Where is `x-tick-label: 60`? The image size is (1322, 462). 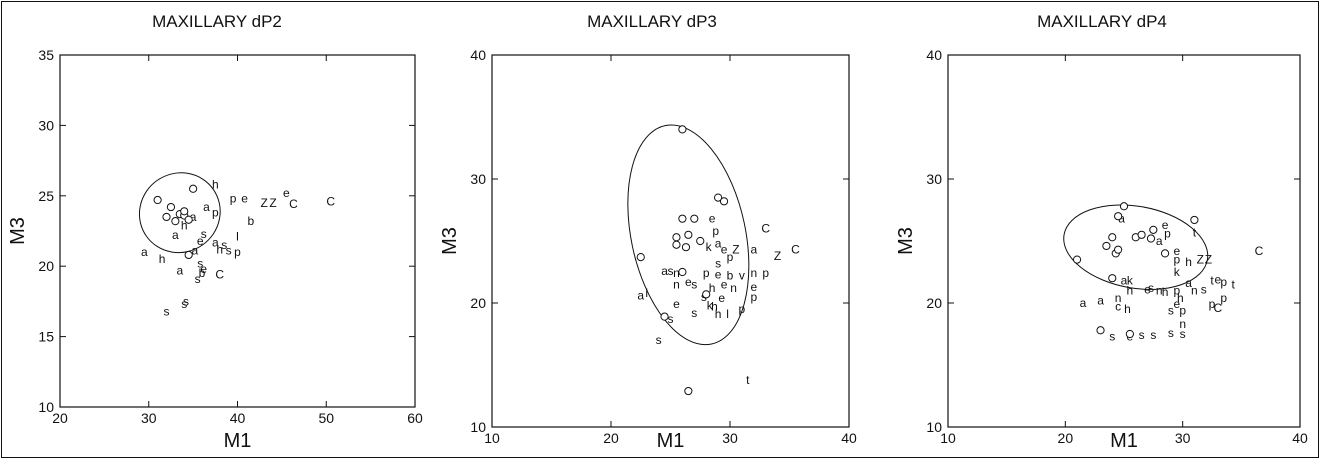 x-tick-label: 60 is located at coordinates (415, 418).